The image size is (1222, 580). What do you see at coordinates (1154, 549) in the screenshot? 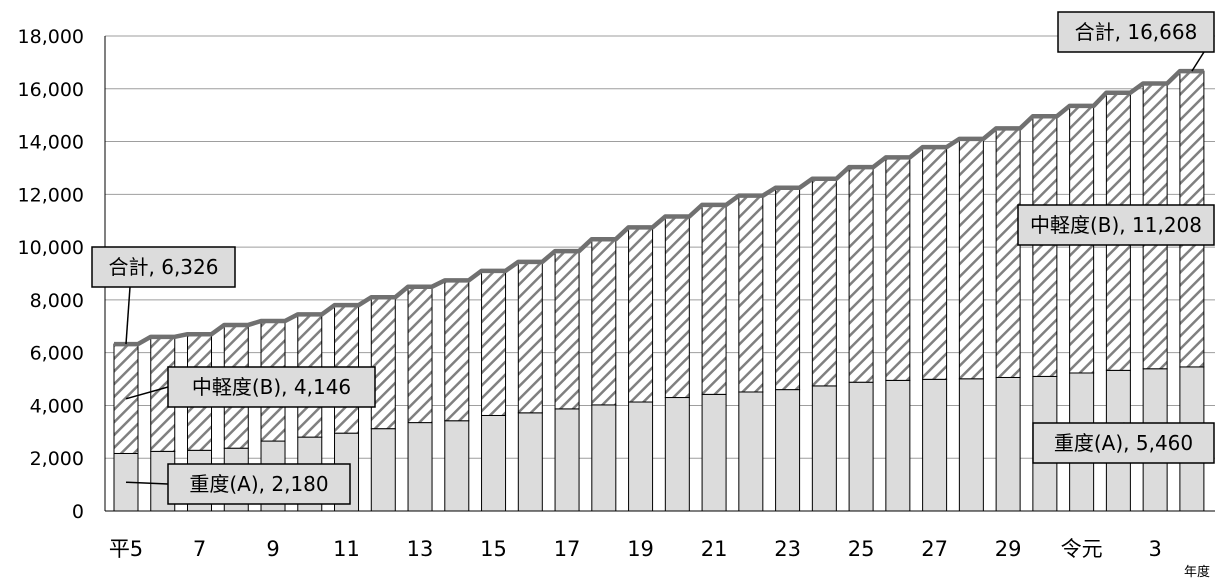
I see `x-tick-label: 3` at bounding box center [1154, 549].